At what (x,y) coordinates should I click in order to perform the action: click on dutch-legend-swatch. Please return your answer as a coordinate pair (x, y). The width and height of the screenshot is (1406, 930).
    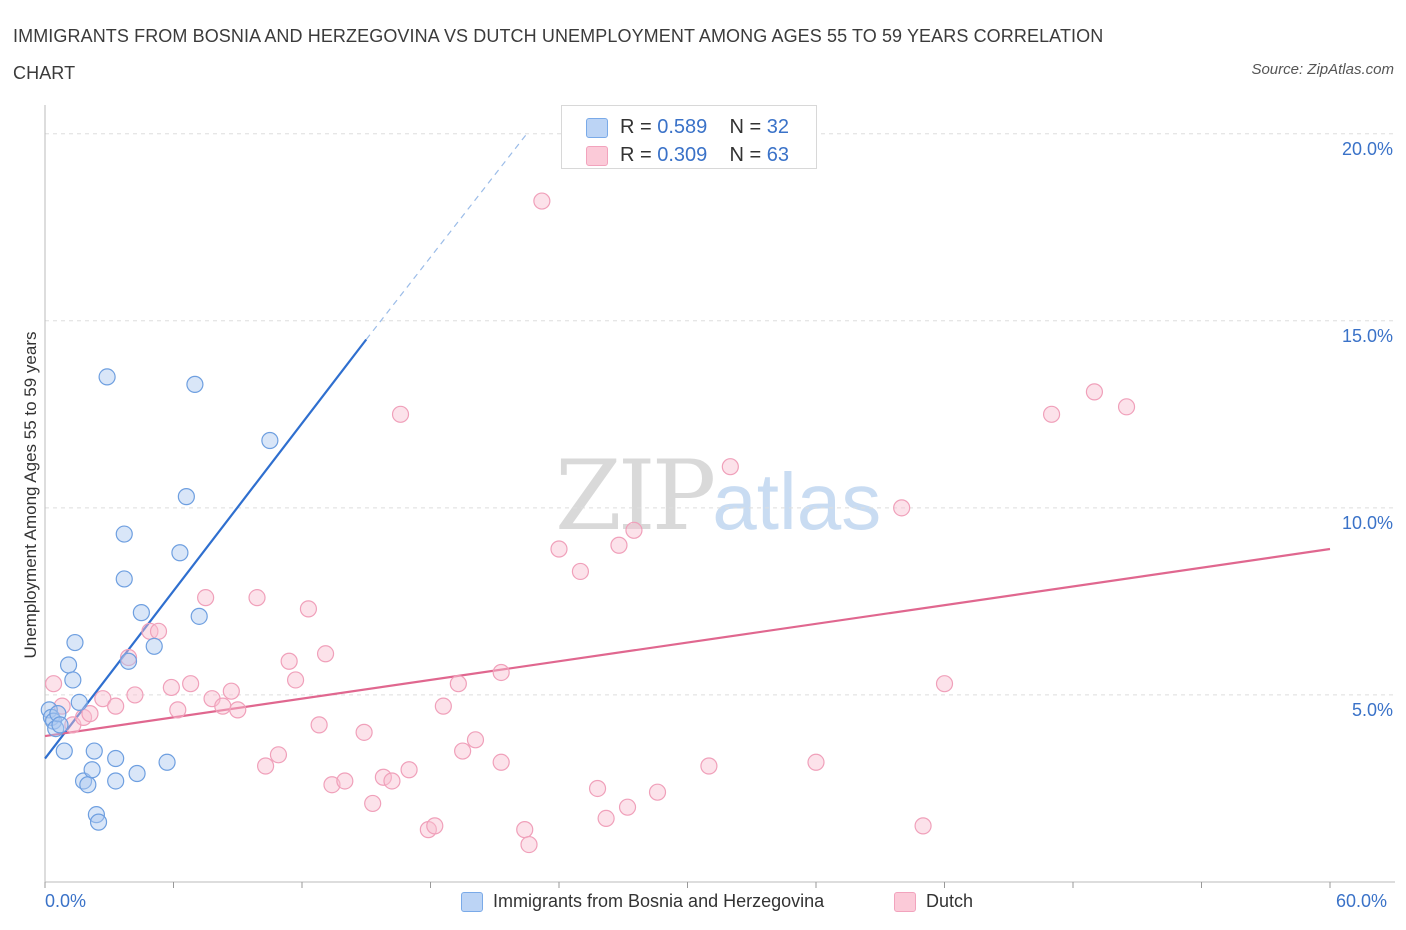
    Looking at the image, I should click on (905, 902).